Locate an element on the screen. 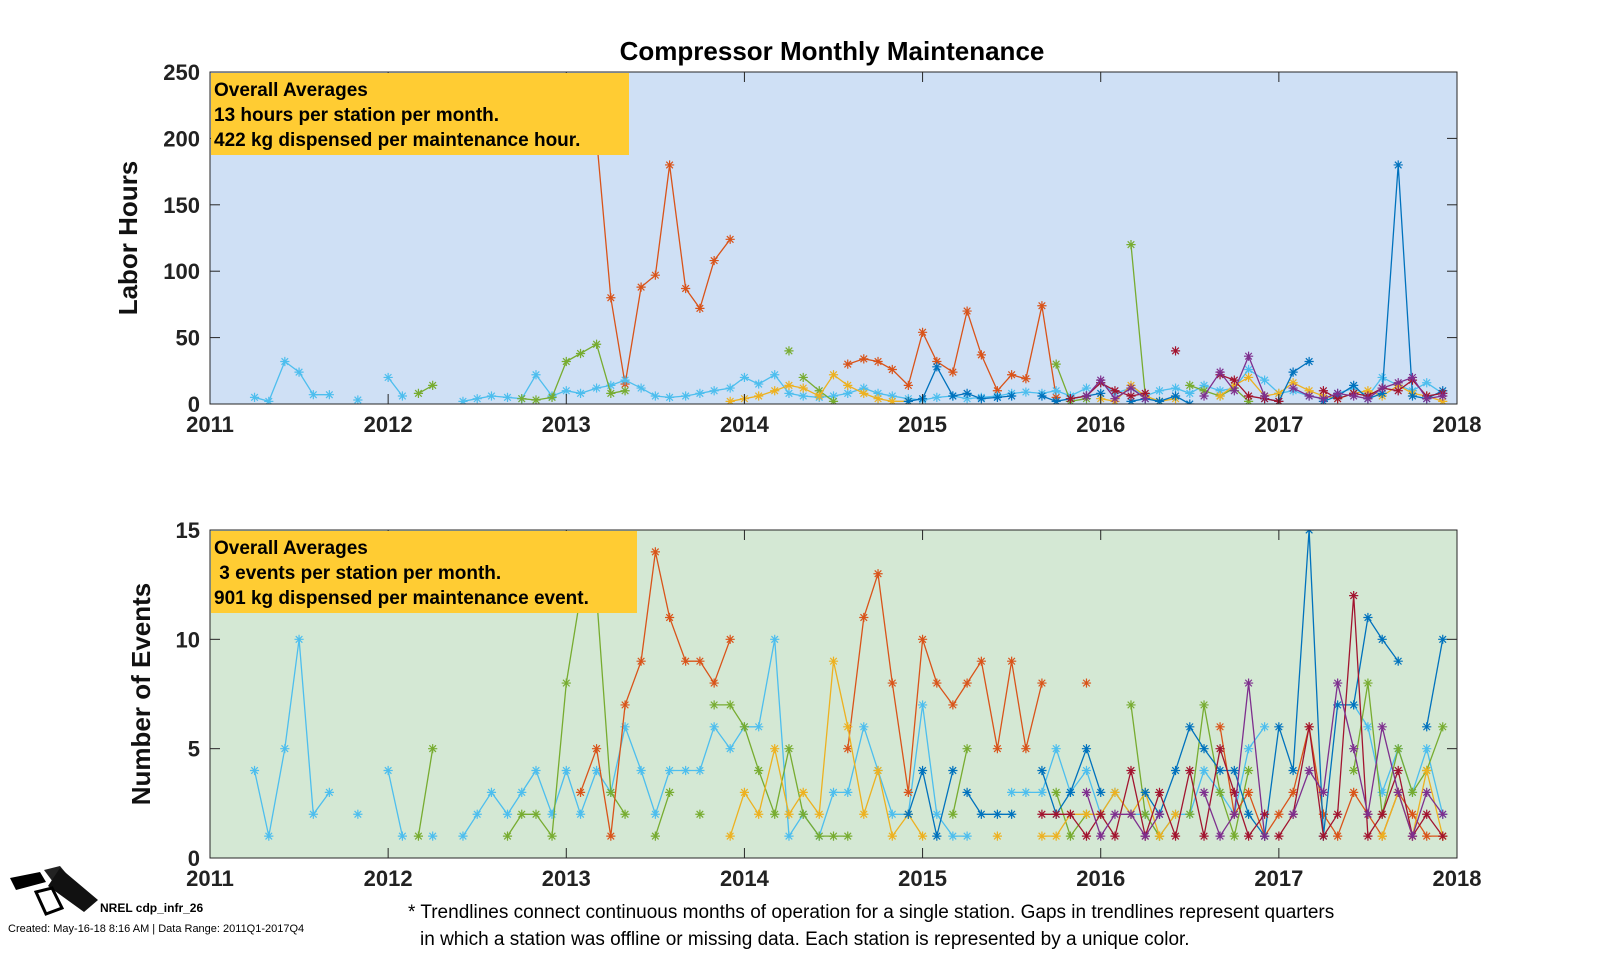  y-tick-label: 0 is located at coordinates (194, 404).